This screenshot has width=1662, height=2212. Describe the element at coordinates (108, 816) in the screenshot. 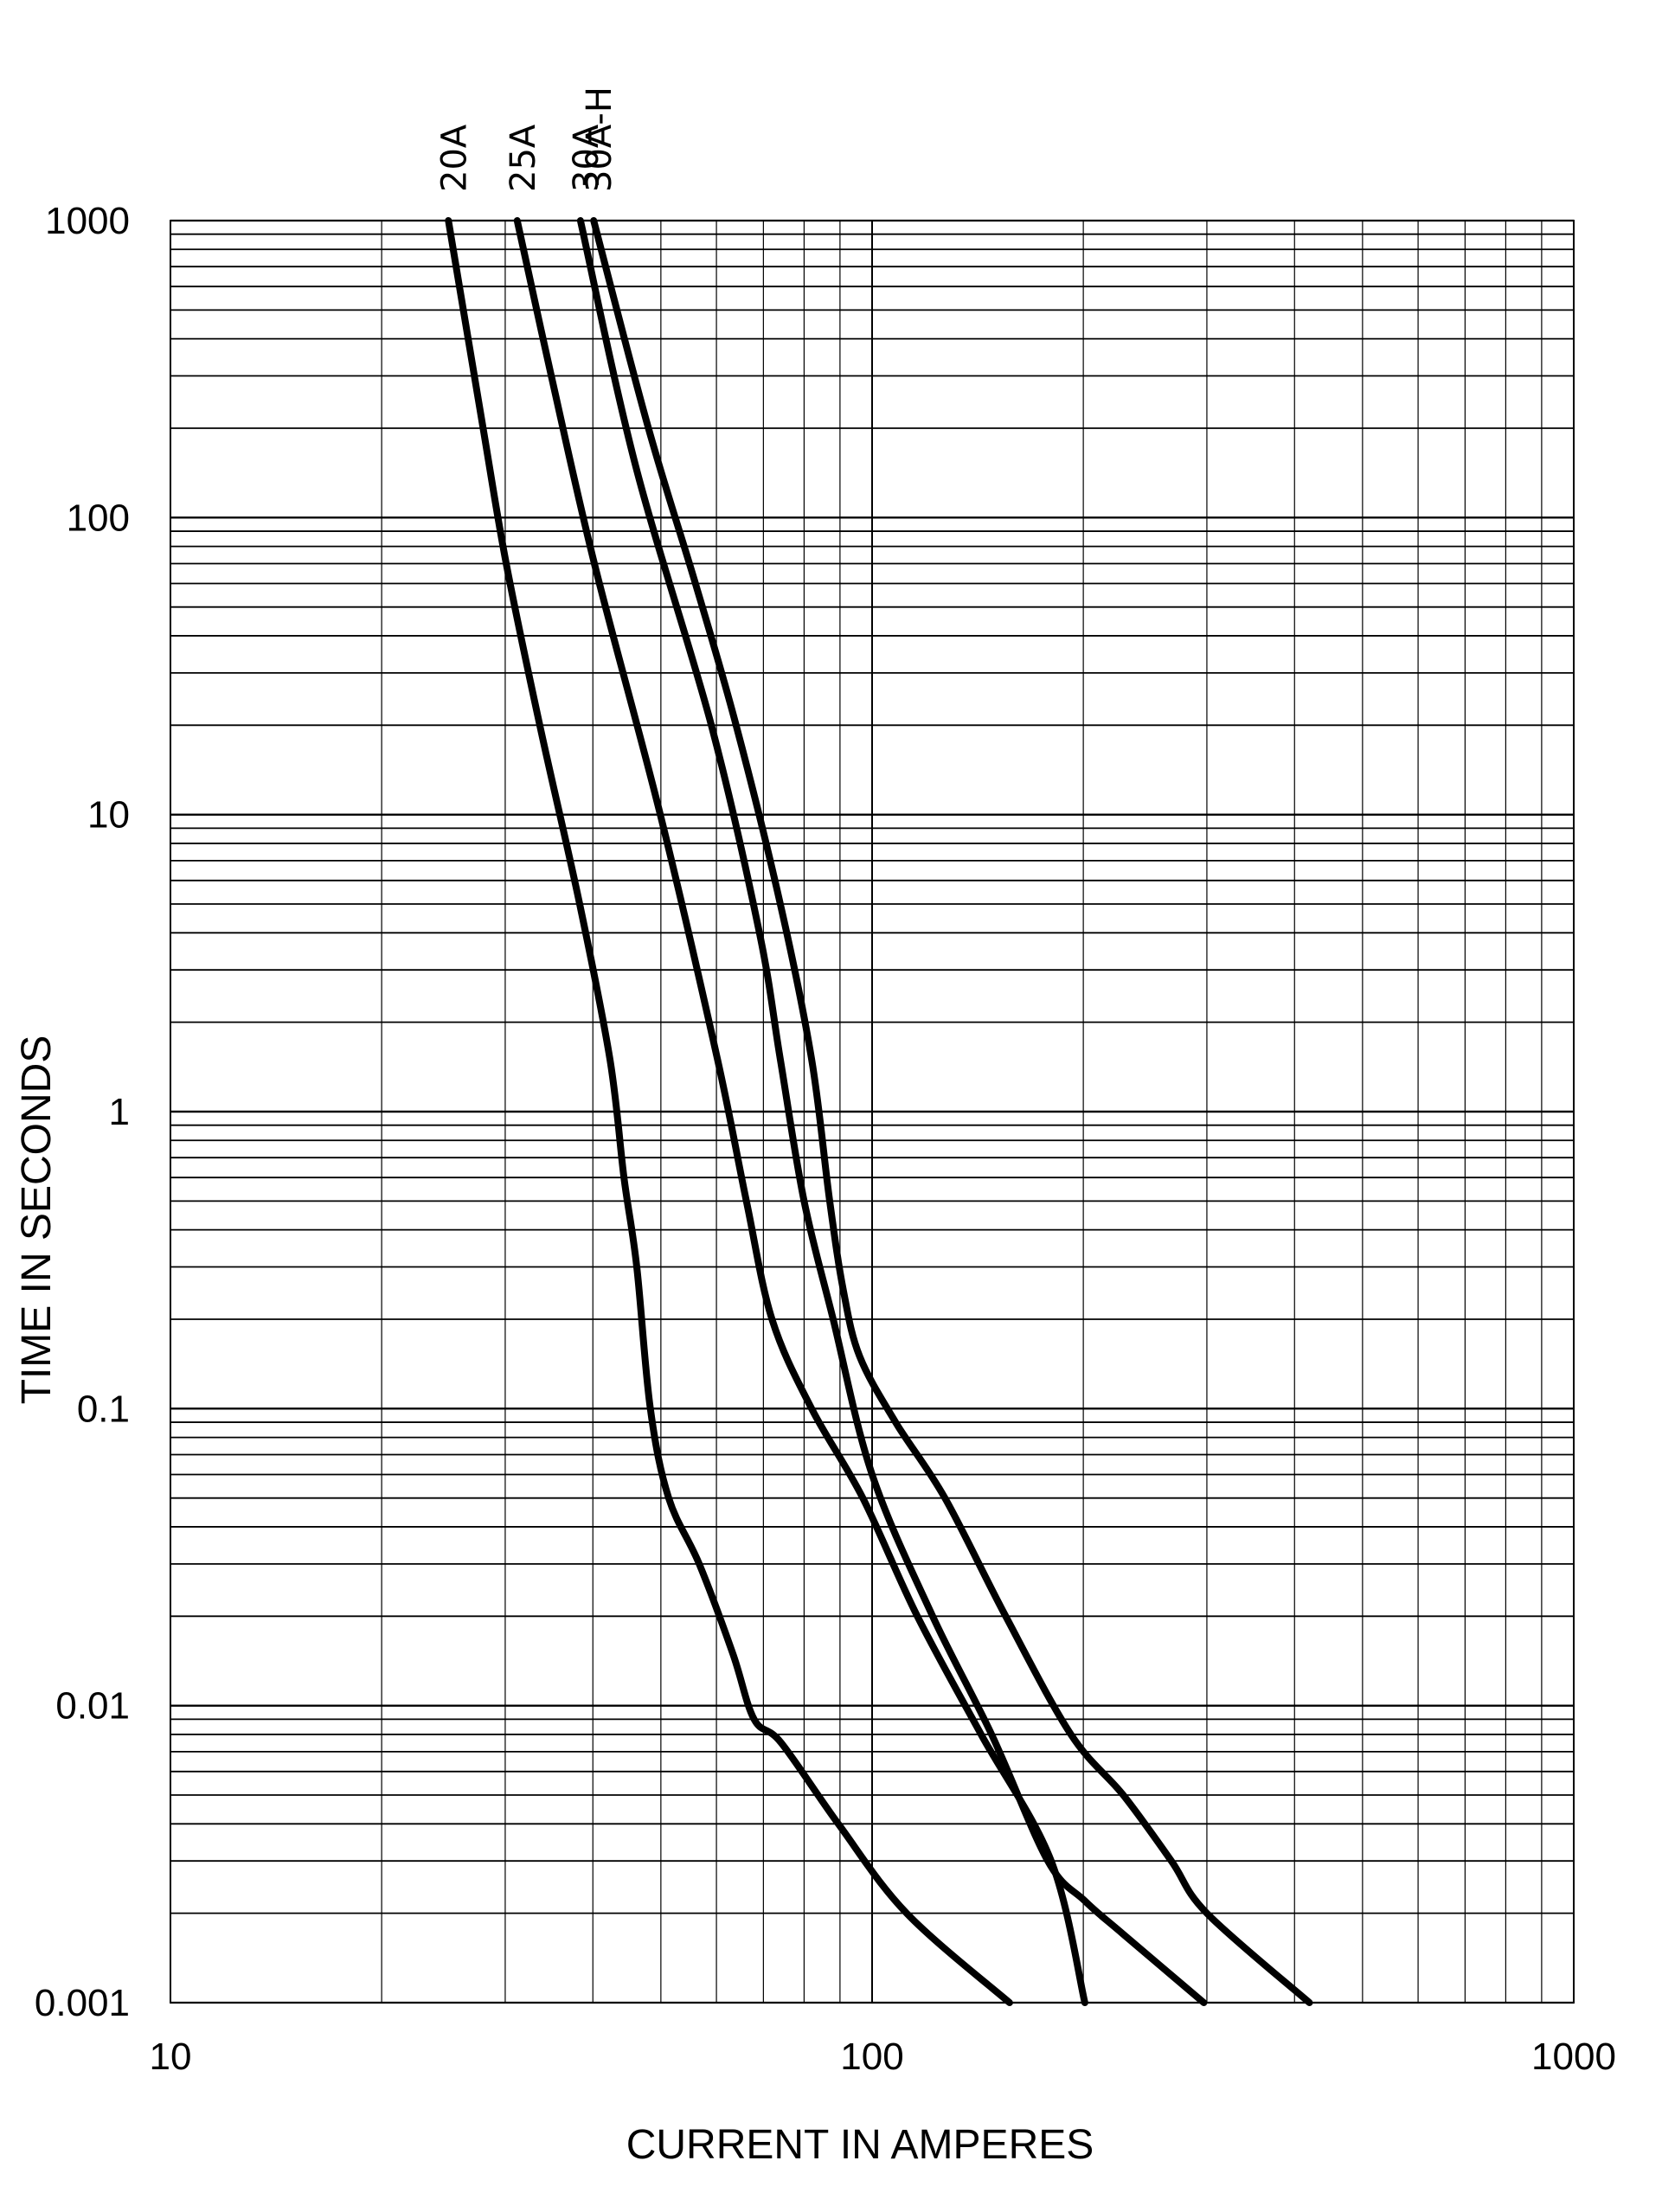

I see `y-tick-label: 10` at that location.